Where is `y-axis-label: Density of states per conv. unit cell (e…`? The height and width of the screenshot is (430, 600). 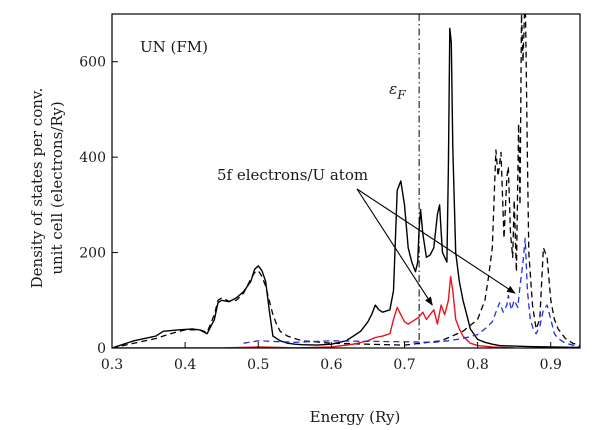 y-axis-label: Density of states per conv. unit cell (e… is located at coordinates (47, 188).